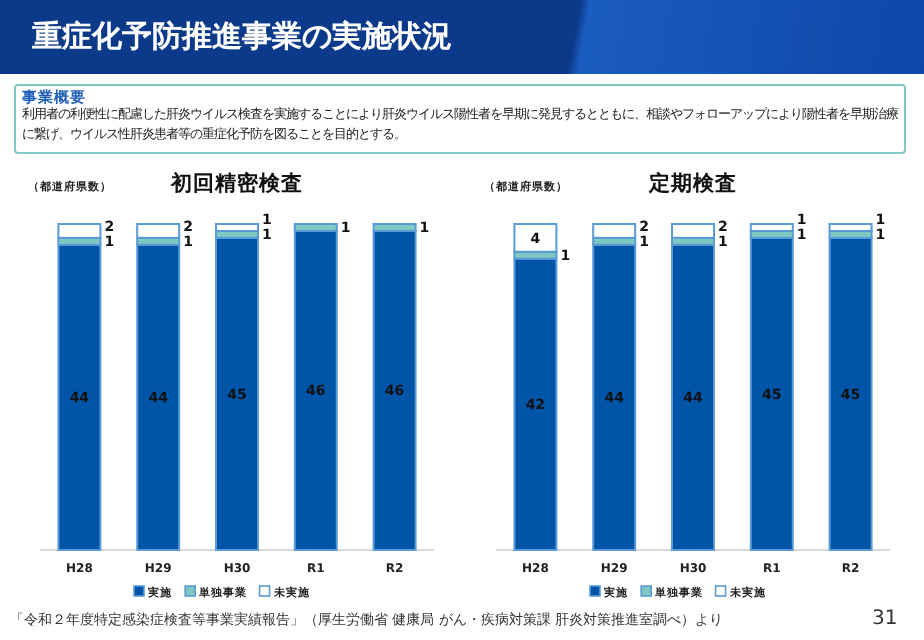 This screenshot has width=924, height=640. Describe the element at coordinates (692, 183) in the screenshot. I see `chart-title: 定期検査` at that location.